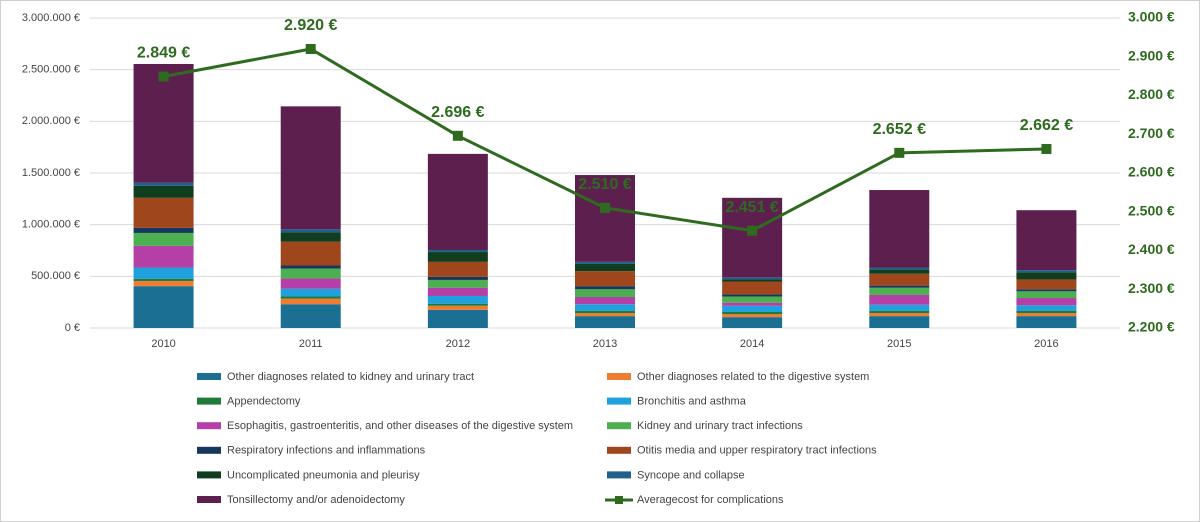 This screenshot has height=522, width=1200. What do you see at coordinates (72, 328) in the screenshot?
I see `y-tick-label: 0 €` at bounding box center [72, 328].